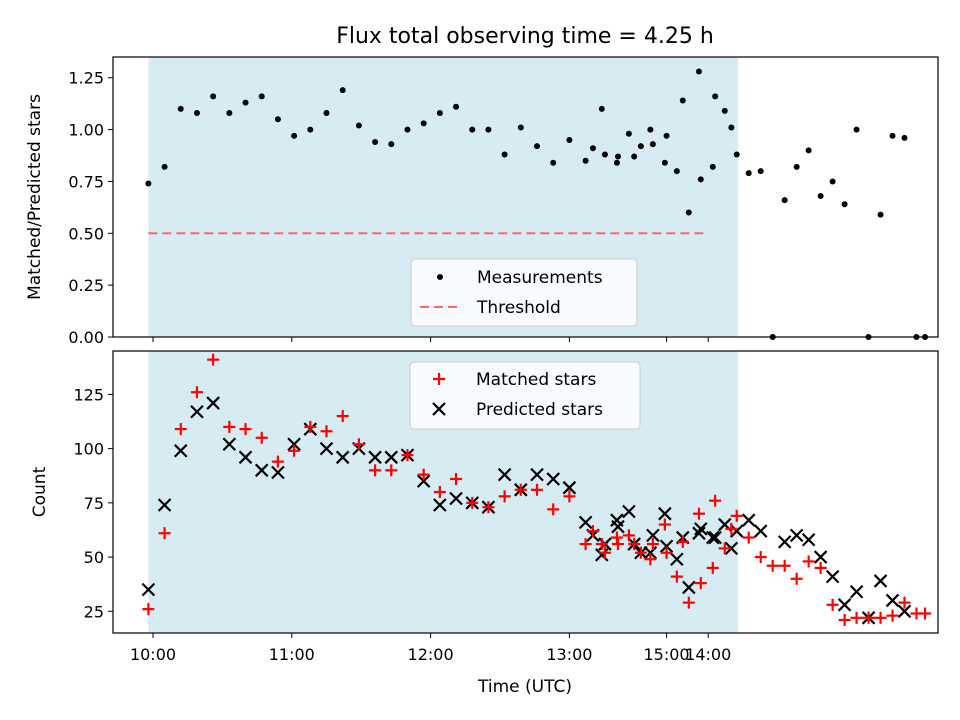 The width and height of the screenshot is (960, 720). Describe the element at coordinates (86, 181) in the screenshot. I see `ratio-y-tick-label: 0.75` at that location.